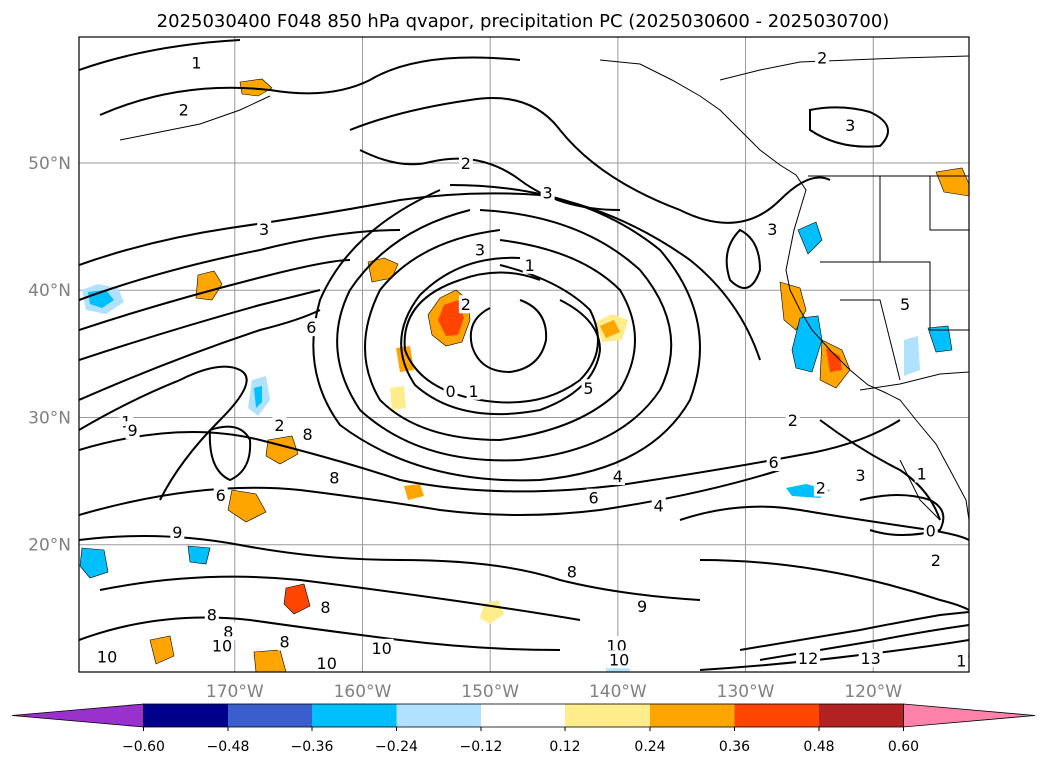  Describe the element at coordinates (649, 747) in the screenshot. I see `colorbar-tick-label: 0.24` at that location.